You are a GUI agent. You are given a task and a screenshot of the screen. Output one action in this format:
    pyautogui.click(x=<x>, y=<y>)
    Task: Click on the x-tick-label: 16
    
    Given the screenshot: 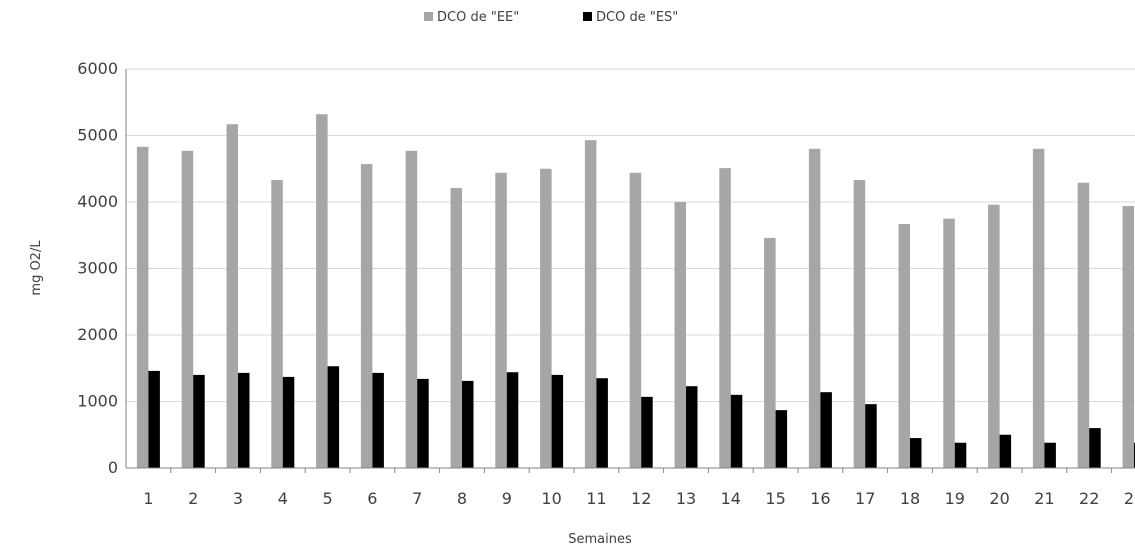 What is the action you would take?
    pyautogui.click(x=820, y=498)
    